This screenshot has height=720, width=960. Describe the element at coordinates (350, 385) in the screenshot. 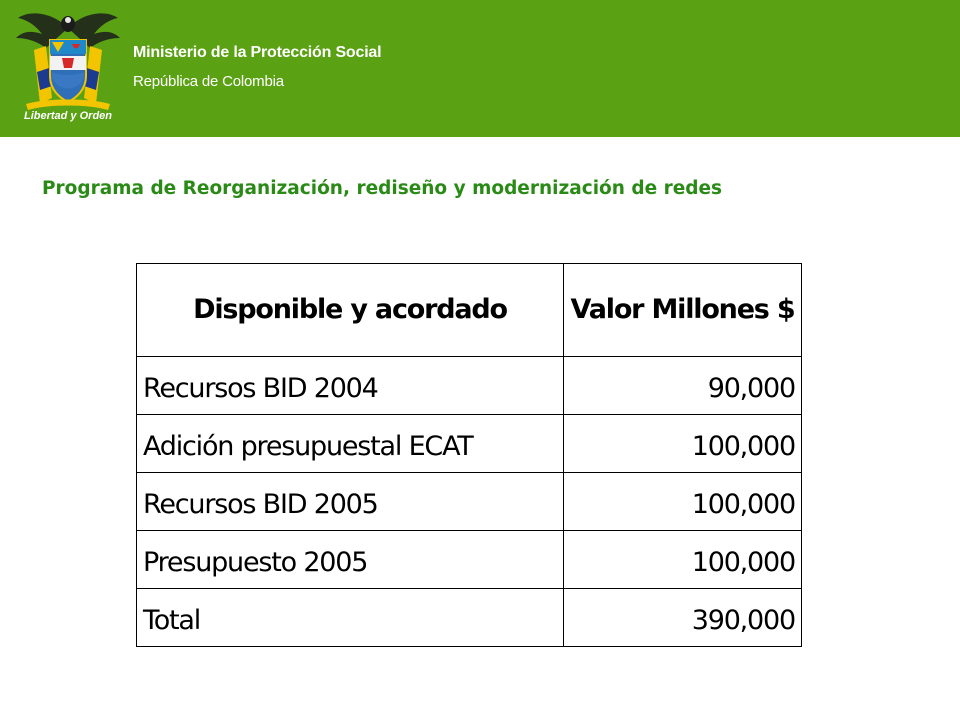

I see `row-concept: Recursos BID 2004` at that location.